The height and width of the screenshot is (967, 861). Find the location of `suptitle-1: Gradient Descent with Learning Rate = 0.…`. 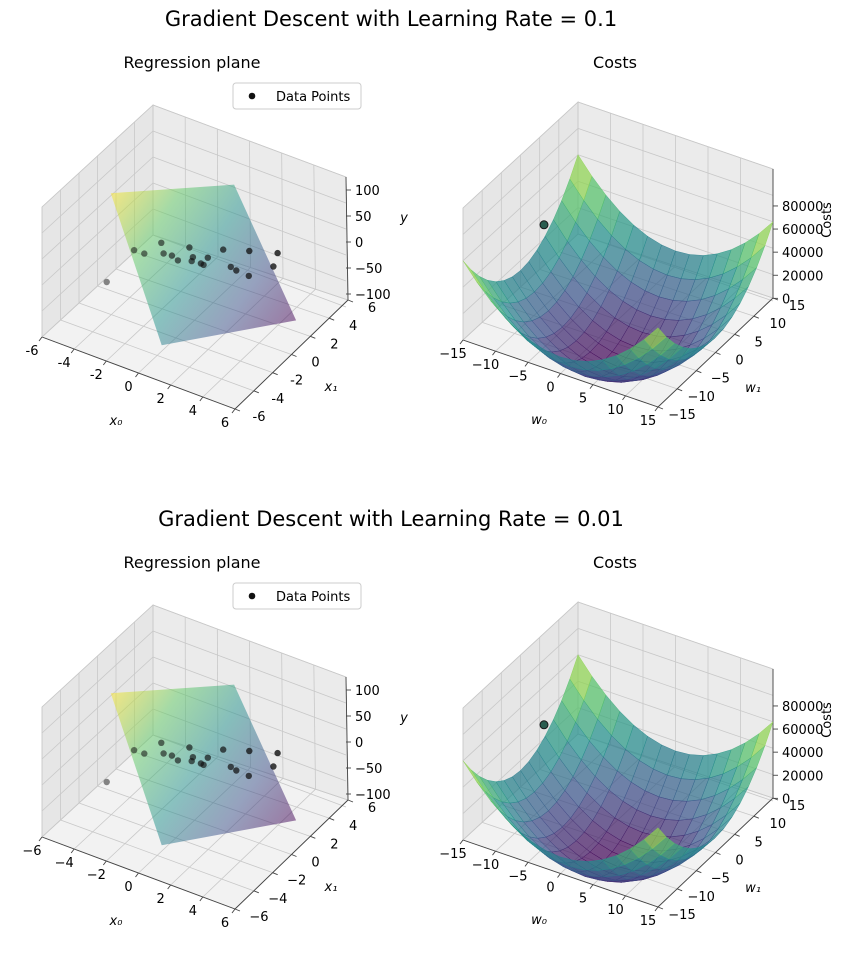

suptitle-1: Gradient Descent with Learning Rate = 0.… is located at coordinates (391, 19).